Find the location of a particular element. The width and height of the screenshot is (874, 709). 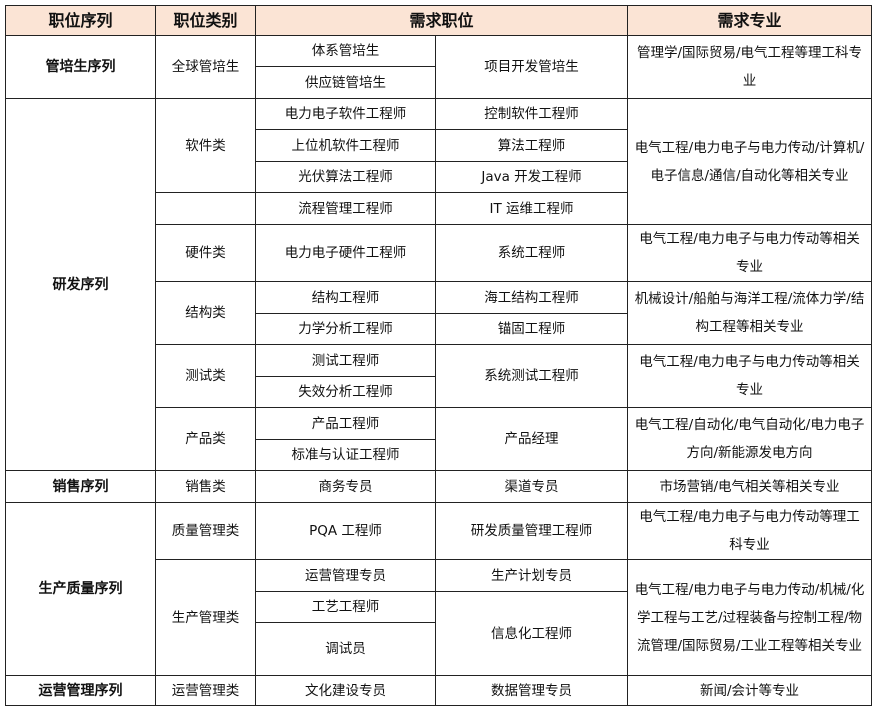

position-cell: 体系管培生 is located at coordinates (345, 51).